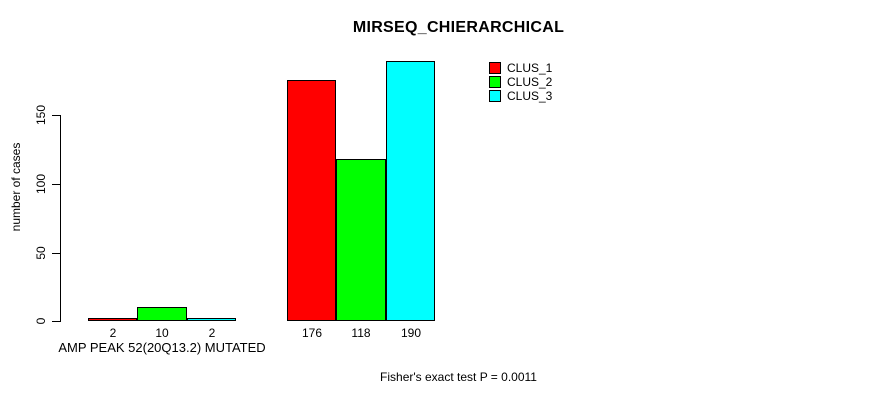 This screenshot has height=400, width=890. I want to click on bar-value-label: 10, so click(162, 333).